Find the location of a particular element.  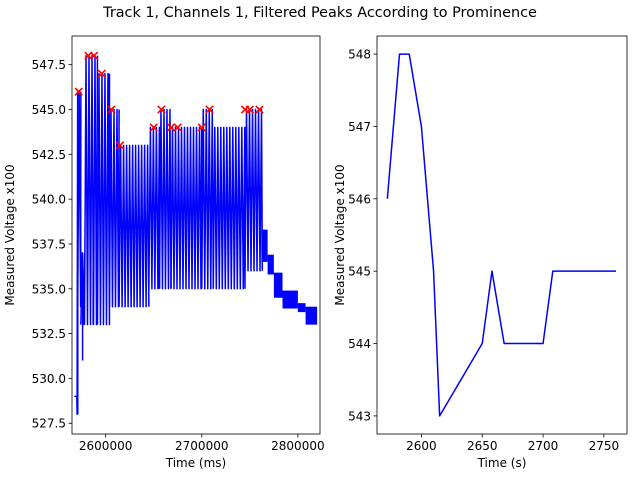

left-x-tick-label: 2600000 is located at coordinates (105, 446).